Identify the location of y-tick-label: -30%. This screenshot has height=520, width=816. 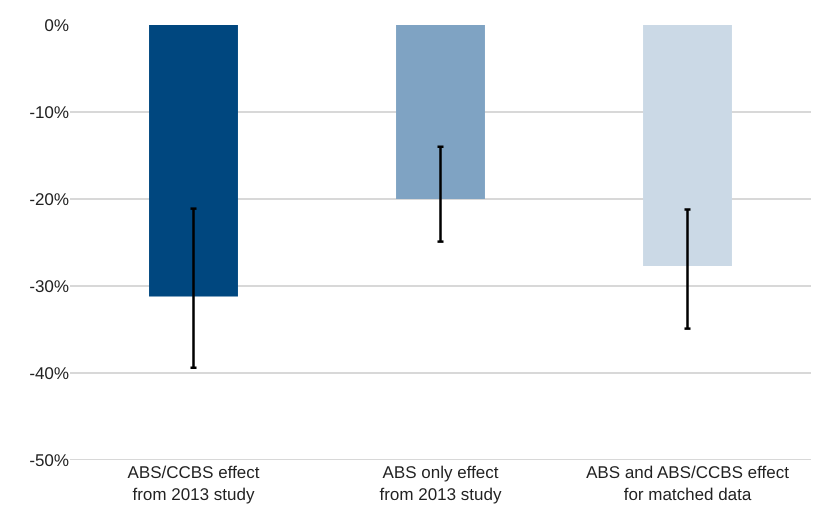
(49, 286).